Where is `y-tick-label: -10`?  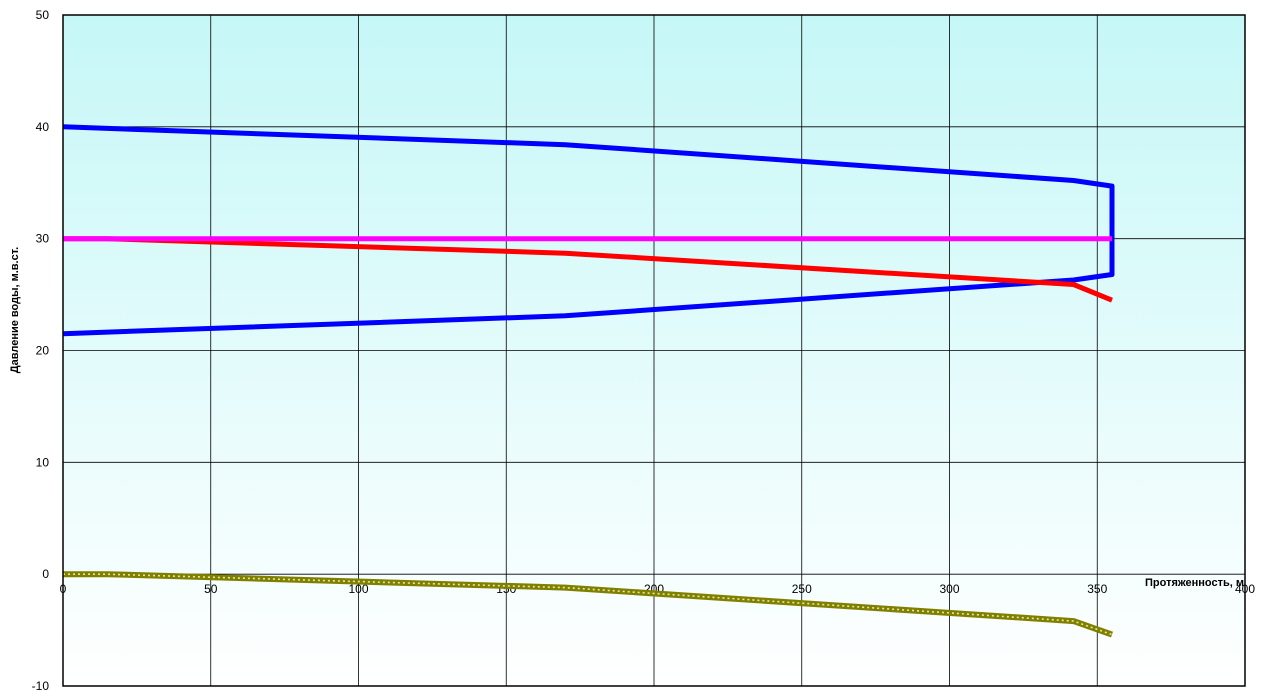 y-tick-label: -10 is located at coordinates (41, 686).